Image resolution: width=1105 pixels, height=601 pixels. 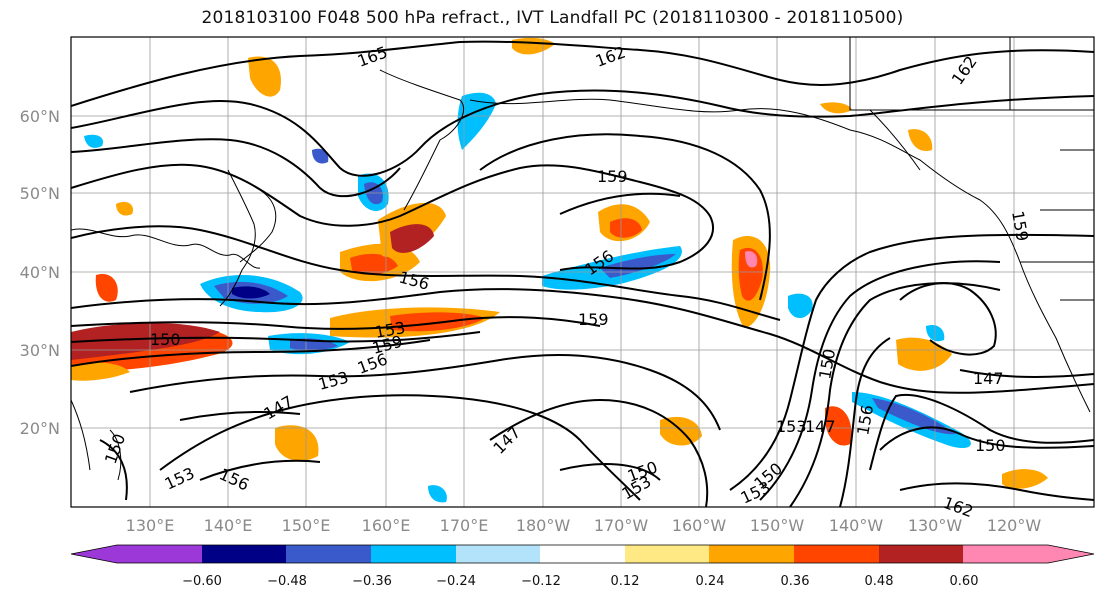 I want to click on colorbar-tick-label: −0.60, so click(x=202, y=581).